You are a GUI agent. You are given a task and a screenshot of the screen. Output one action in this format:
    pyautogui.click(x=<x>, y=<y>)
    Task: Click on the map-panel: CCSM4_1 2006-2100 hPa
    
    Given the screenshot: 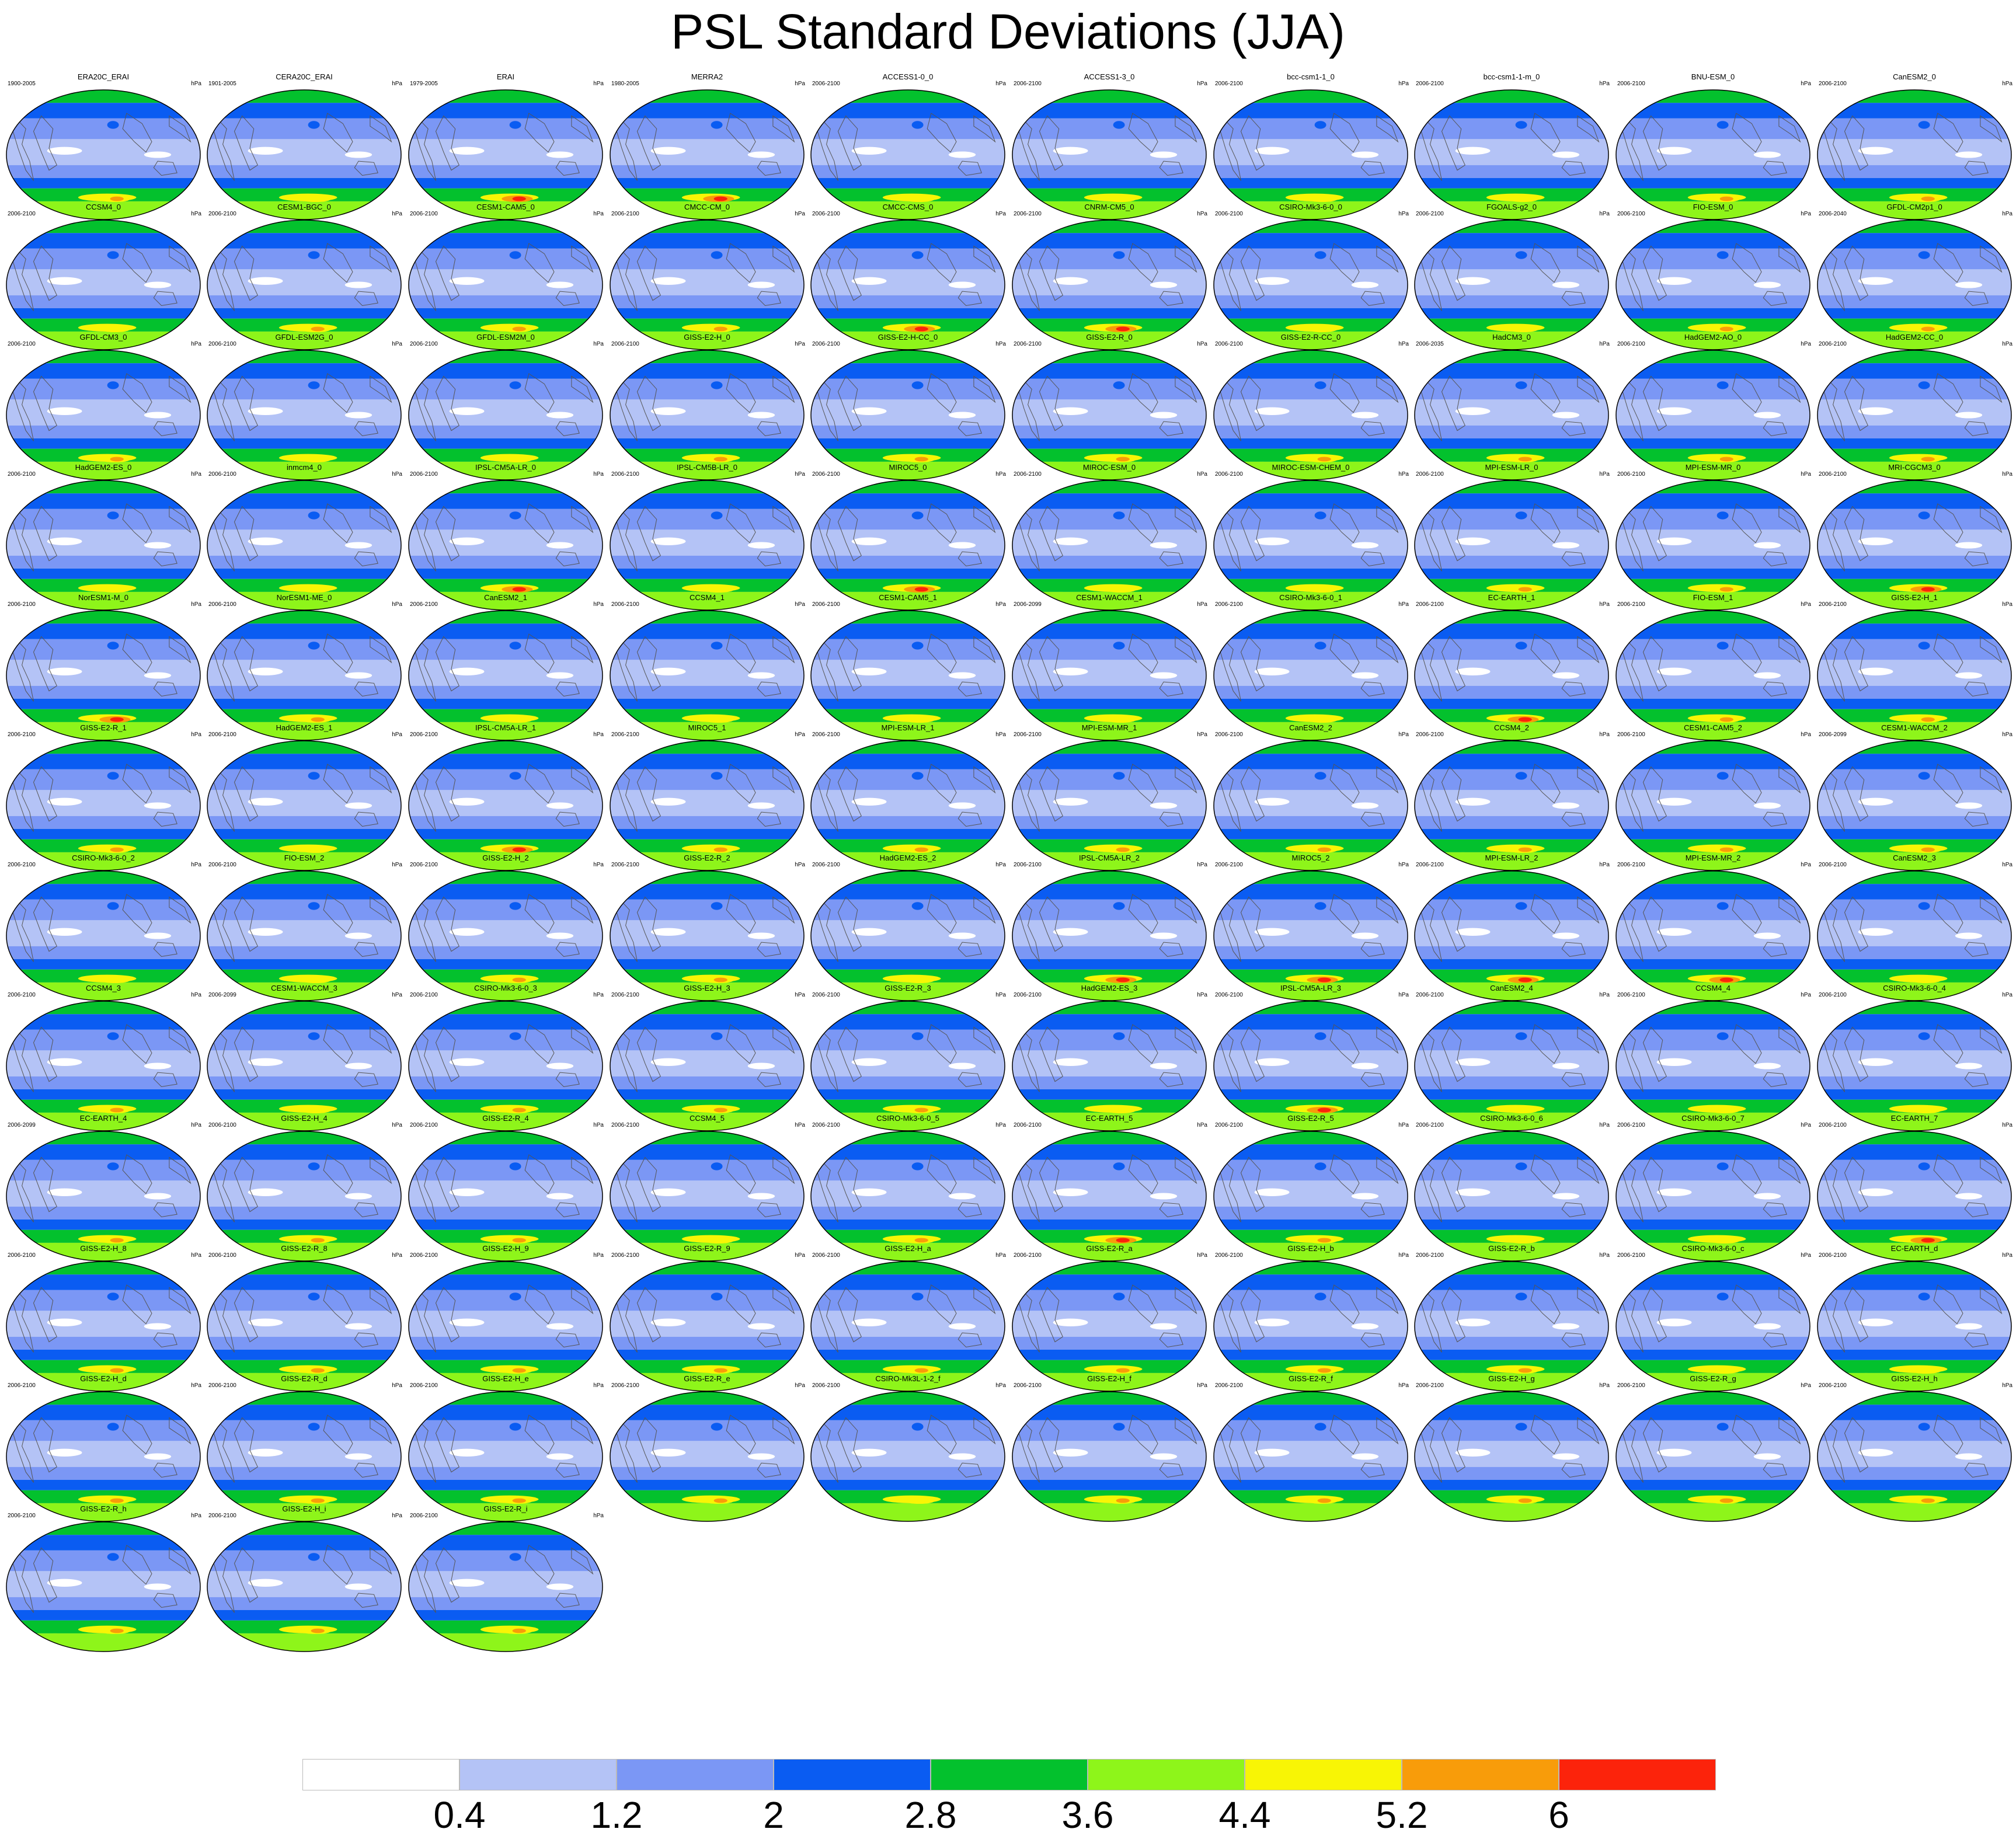 What is the action you would take?
    pyautogui.click(x=707, y=669)
    